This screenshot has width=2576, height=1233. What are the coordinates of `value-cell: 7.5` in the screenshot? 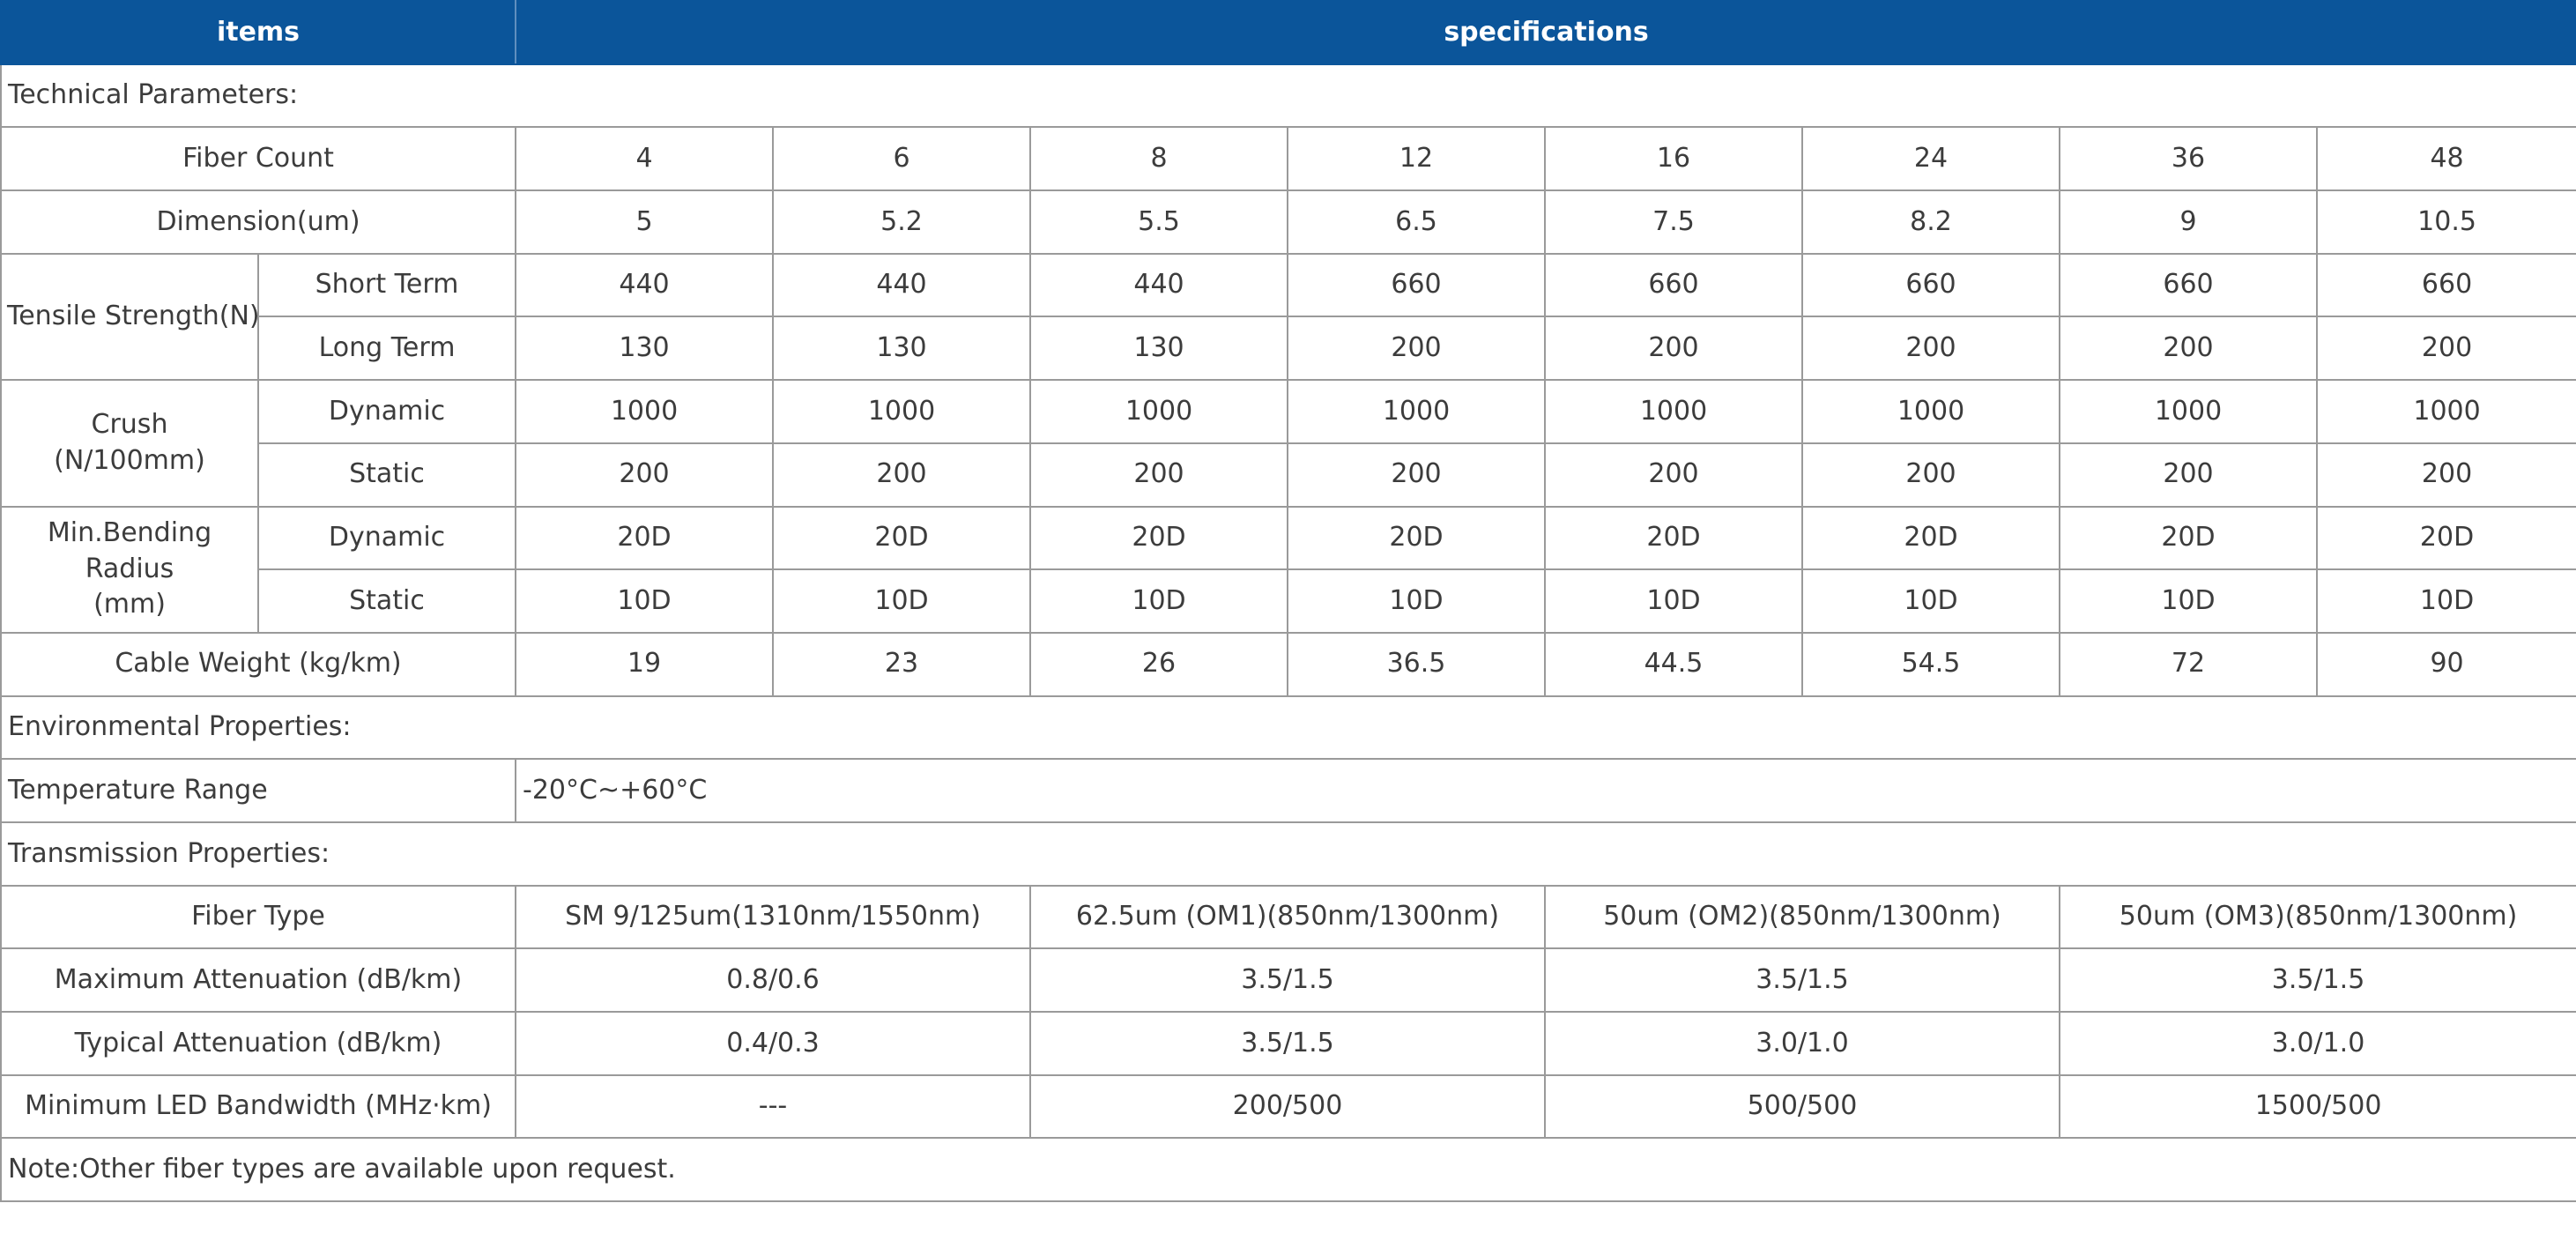 It's located at (1673, 222).